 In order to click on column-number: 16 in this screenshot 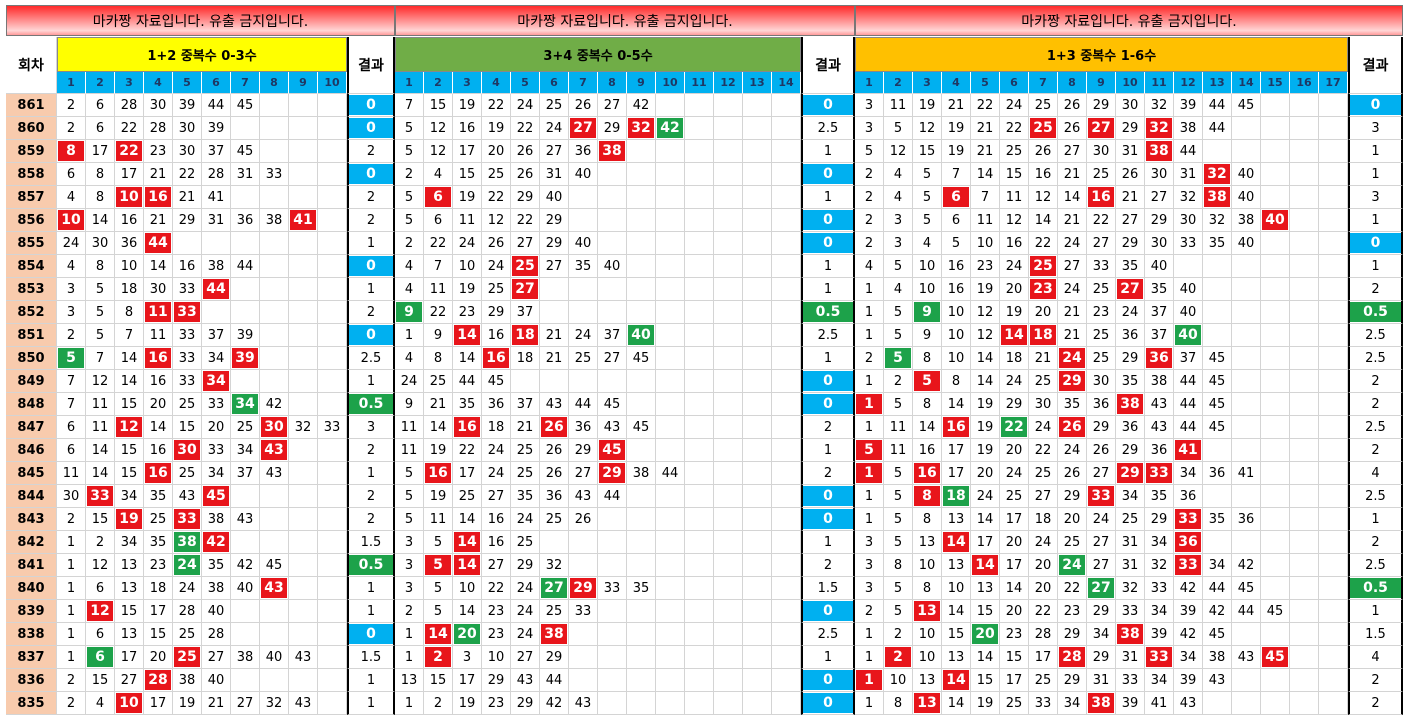, I will do `click(1304, 83)`.